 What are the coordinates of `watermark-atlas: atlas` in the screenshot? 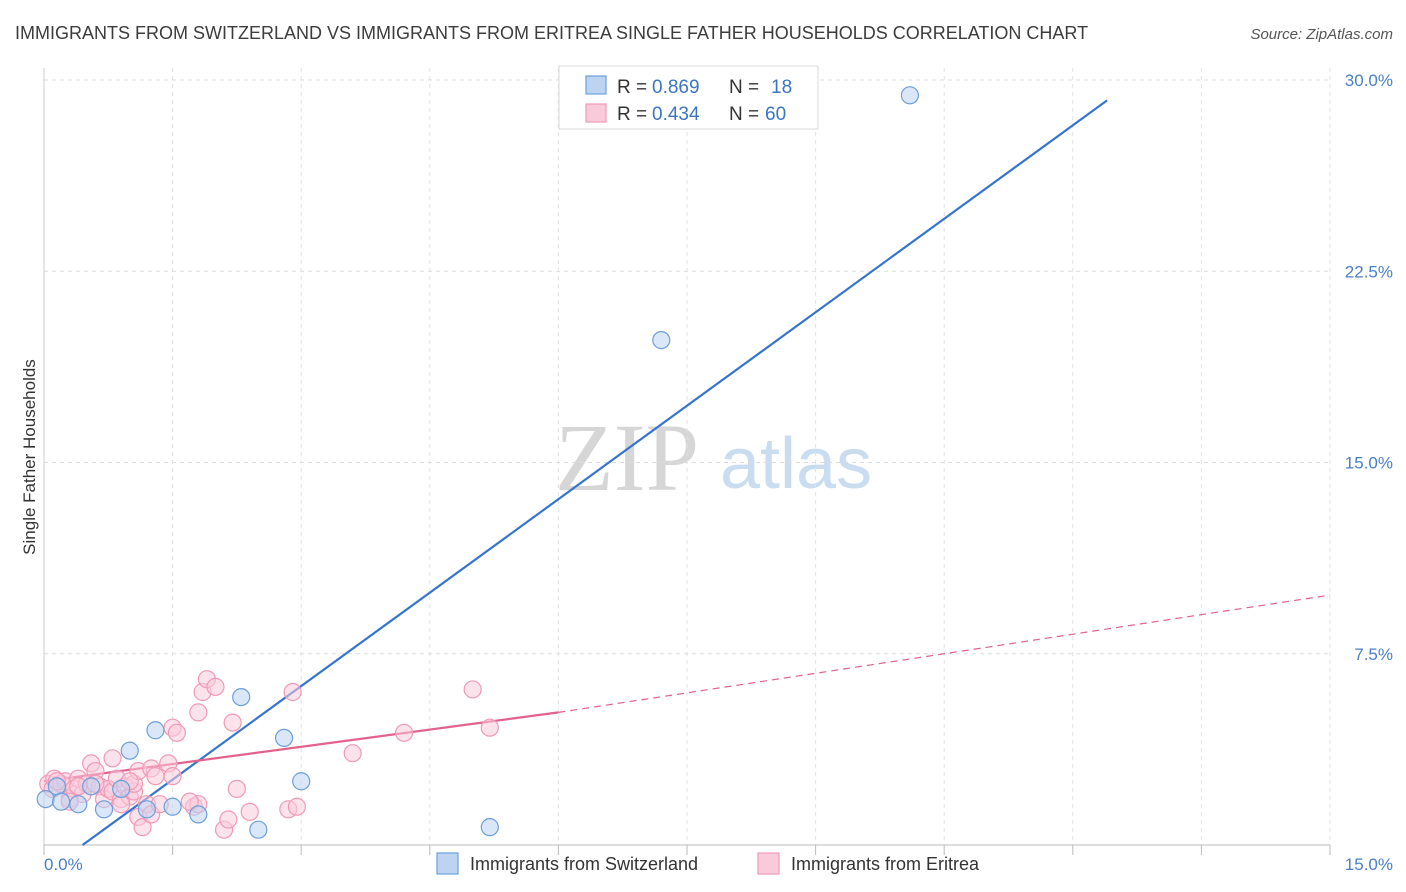 It's located at (796, 464).